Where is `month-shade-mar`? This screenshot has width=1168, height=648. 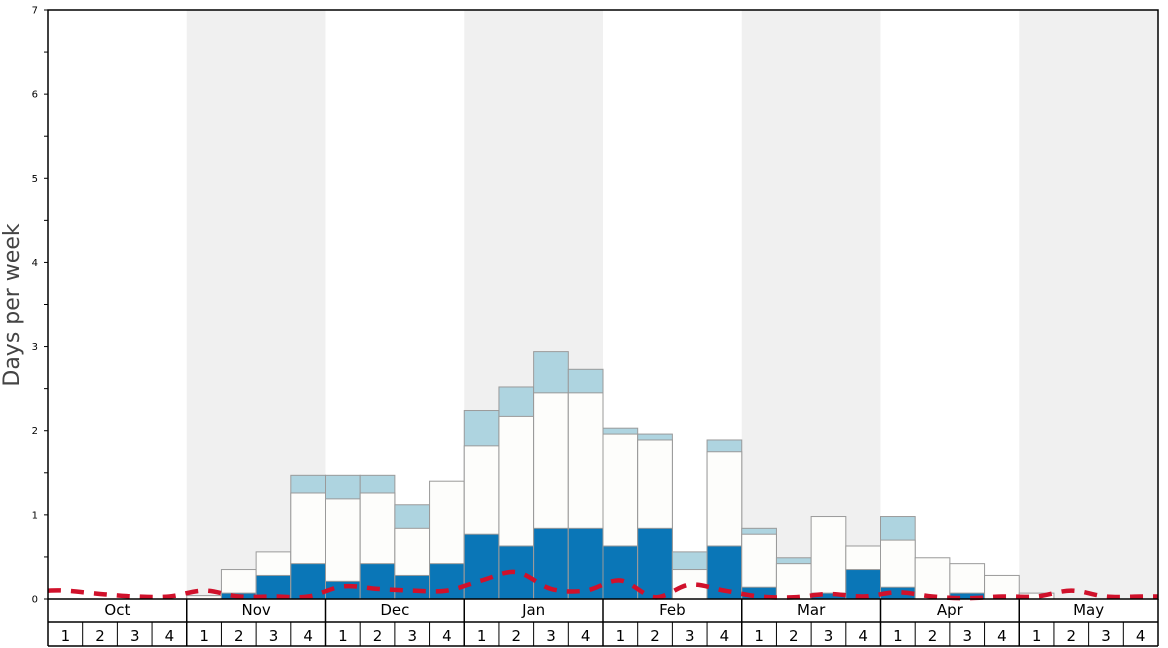
month-shade-mar is located at coordinates (811, 304).